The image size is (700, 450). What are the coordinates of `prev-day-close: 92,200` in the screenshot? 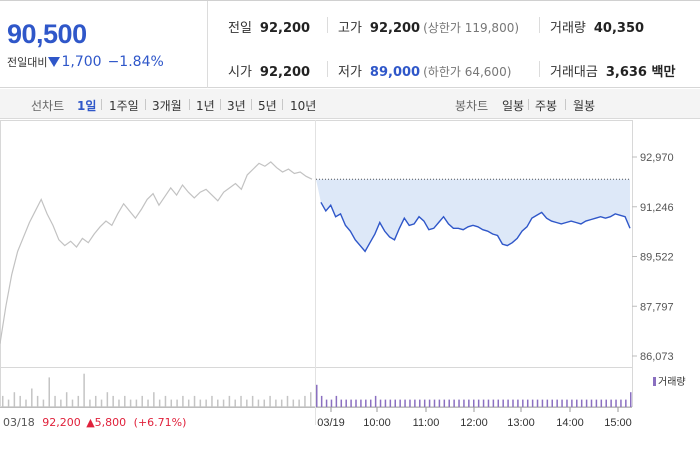 It's located at (61, 422).